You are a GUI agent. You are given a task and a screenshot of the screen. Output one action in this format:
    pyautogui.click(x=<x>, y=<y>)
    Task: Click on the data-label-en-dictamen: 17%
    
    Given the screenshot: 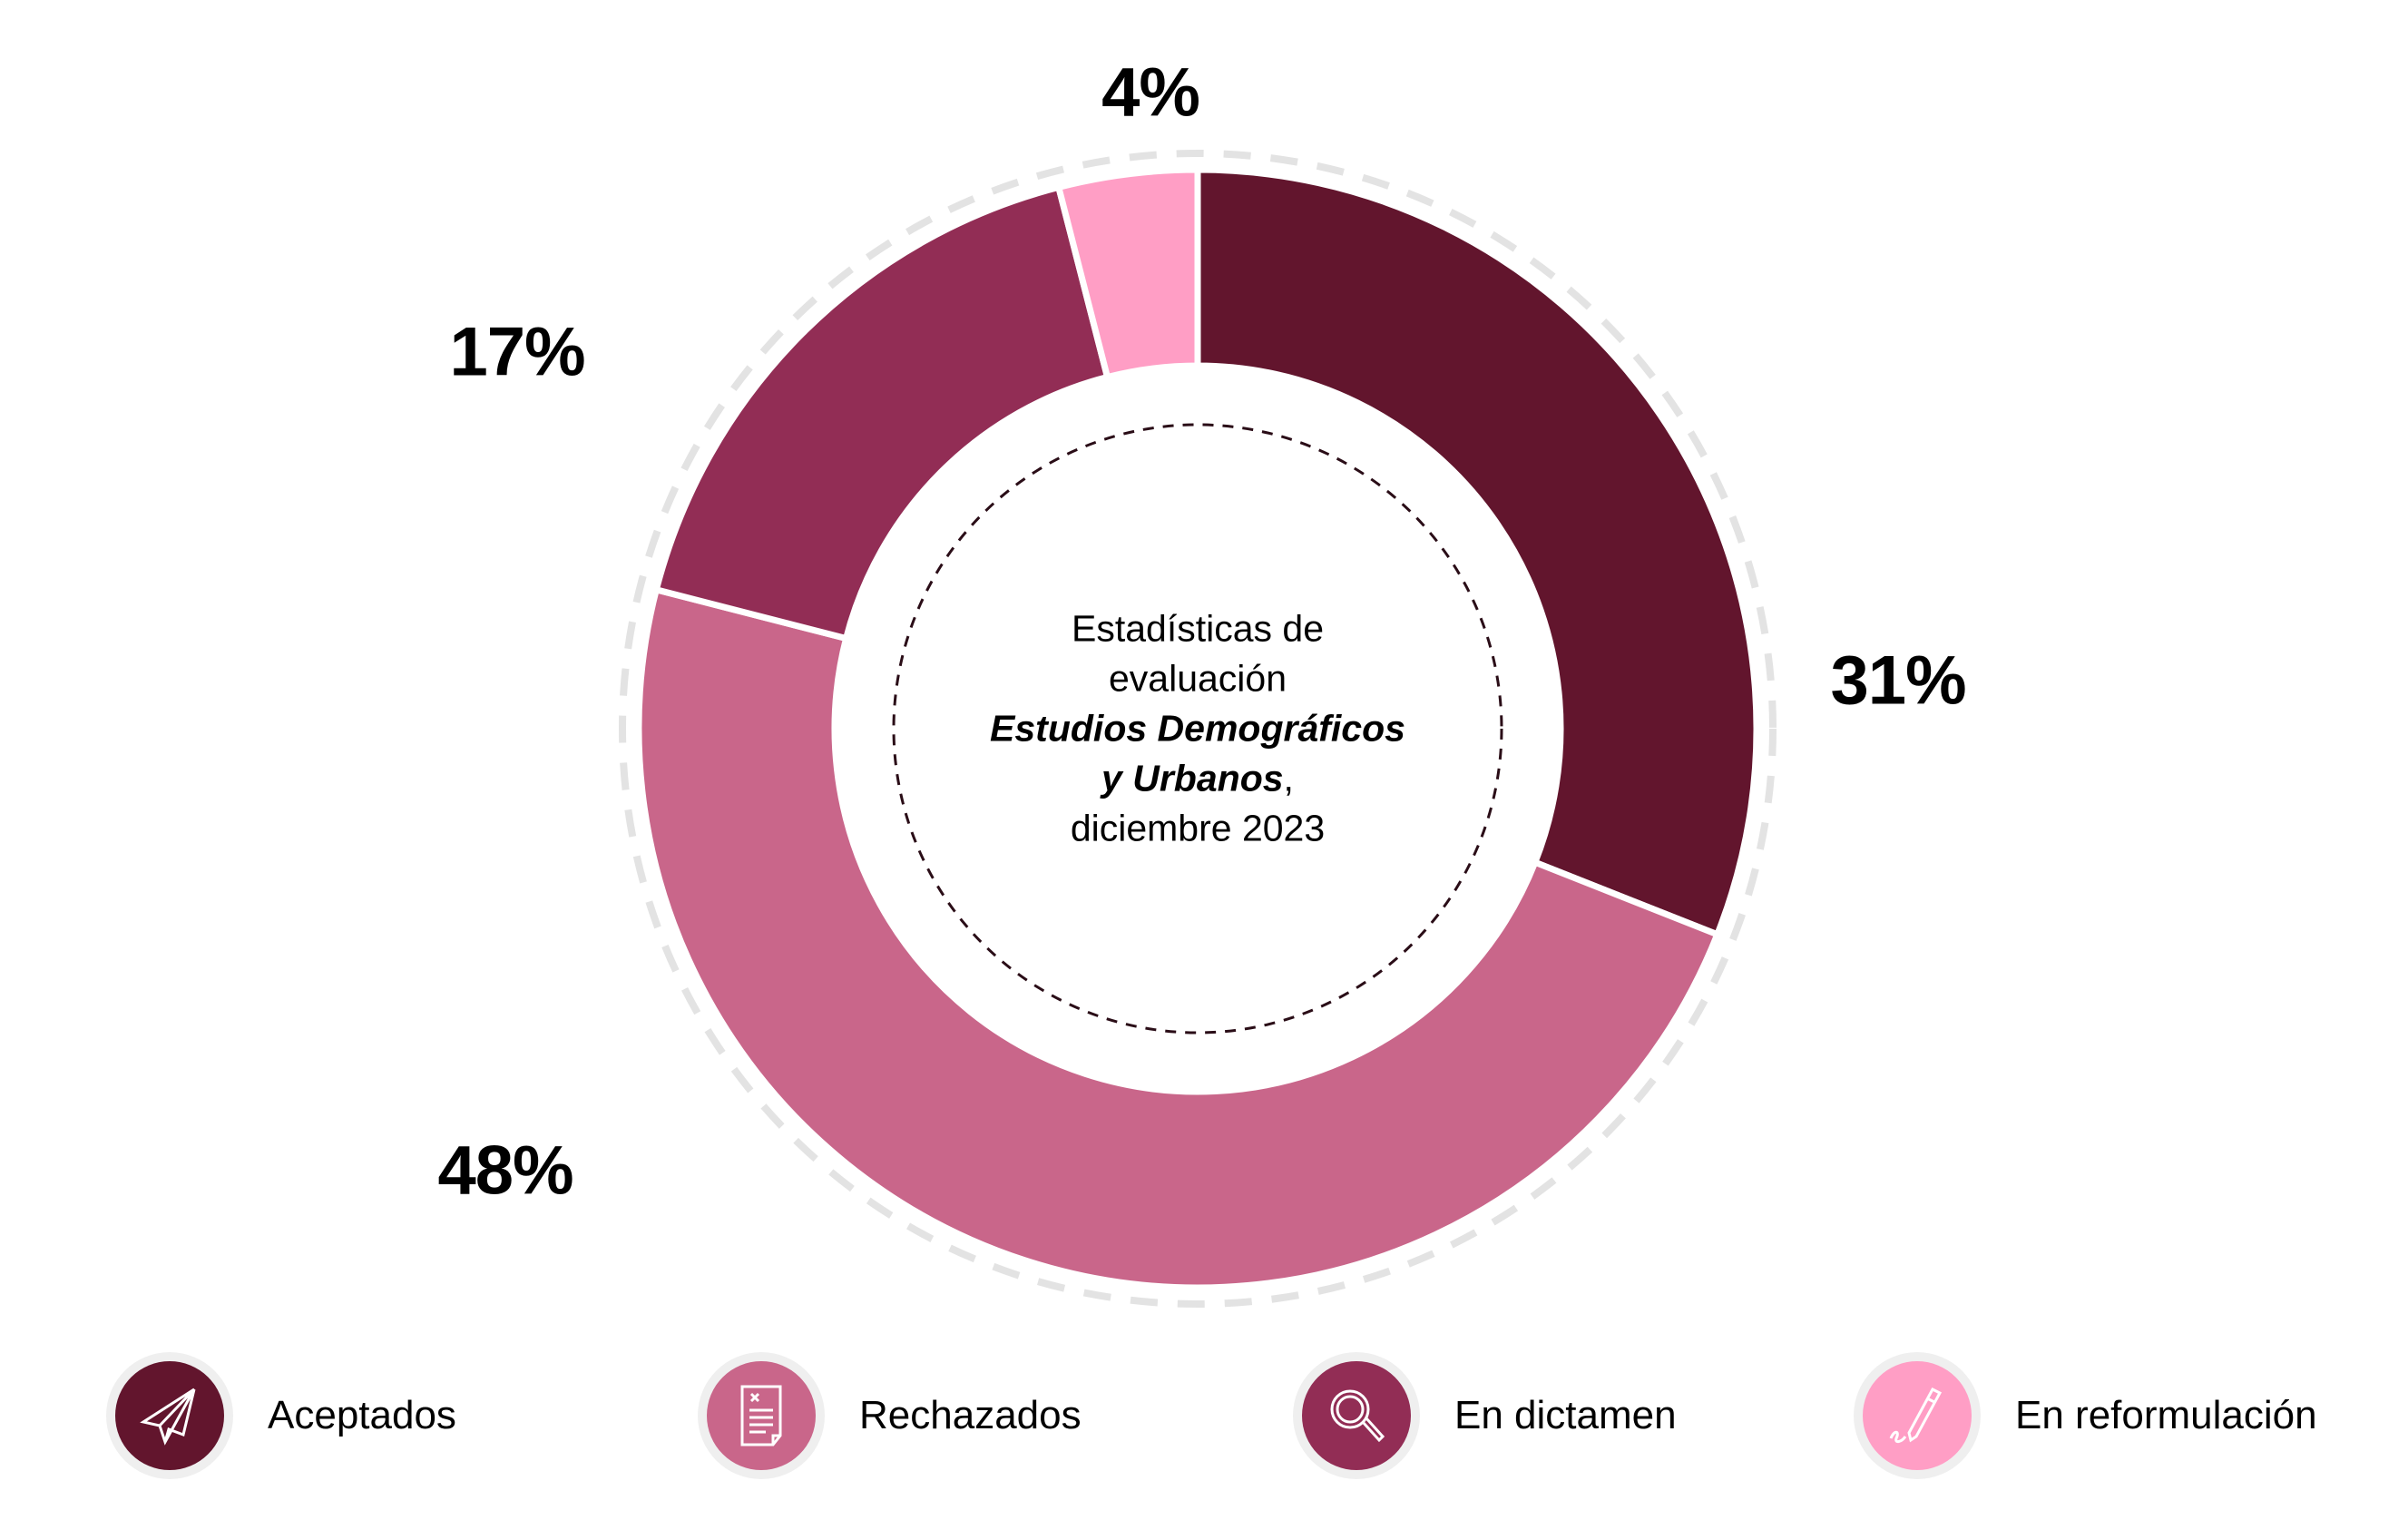 What is the action you would take?
    pyautogui.click(x=517, y=352)
    